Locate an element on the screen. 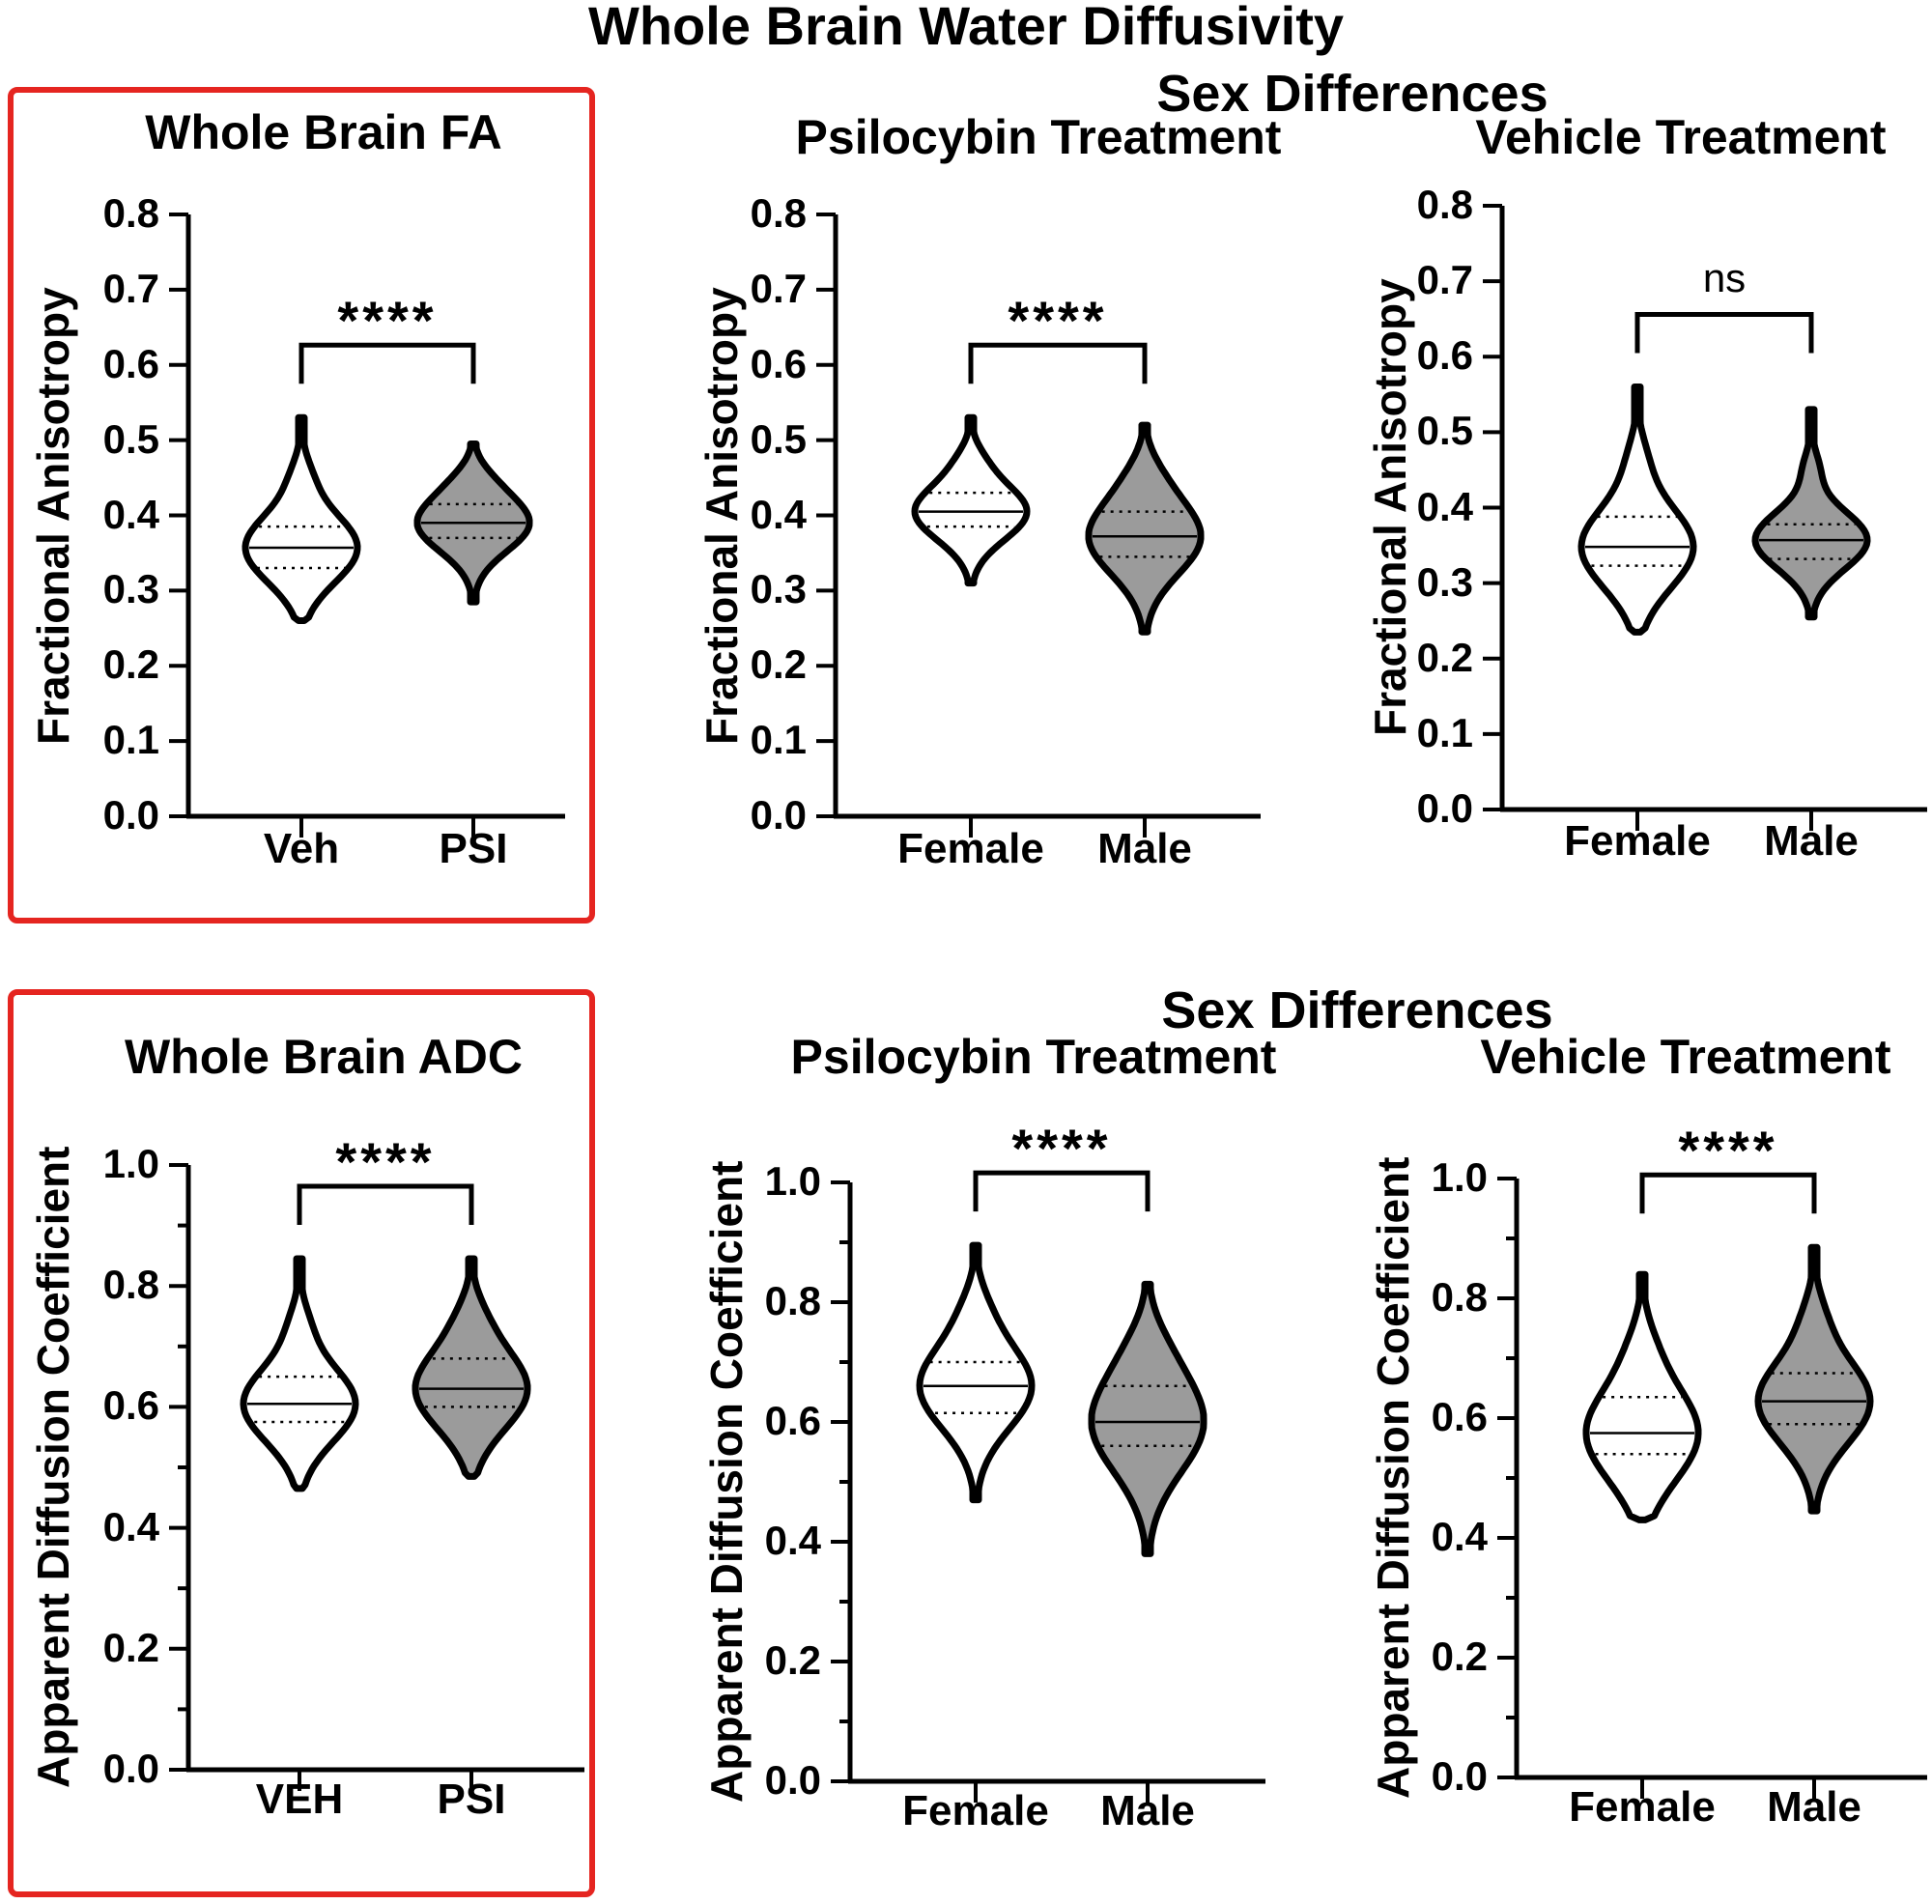 The image size is (1932, 1904). x-tick-label: Veh is located at coordinates (301, 848).